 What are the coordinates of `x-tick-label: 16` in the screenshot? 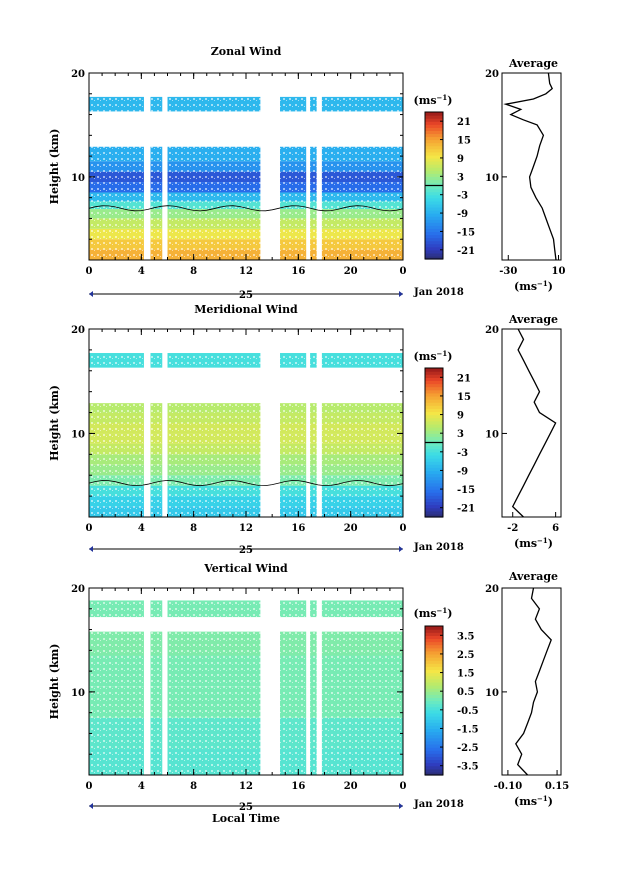 It's located at (298, 786).